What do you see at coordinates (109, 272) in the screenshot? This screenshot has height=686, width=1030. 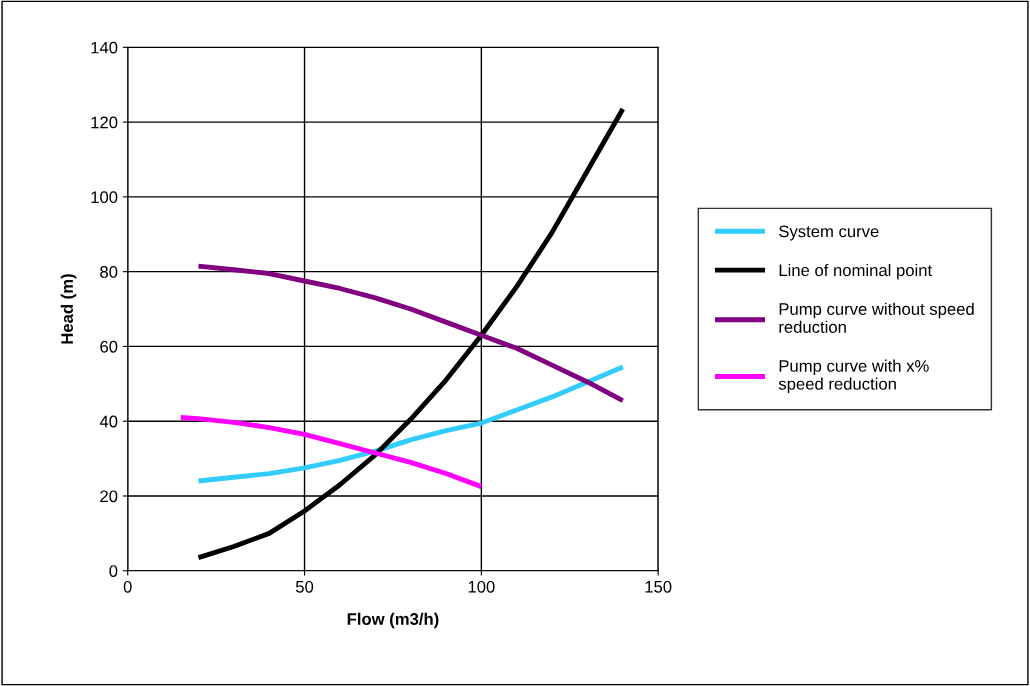 I see `y-tick-label: 80` at bounding box center [109, 272].